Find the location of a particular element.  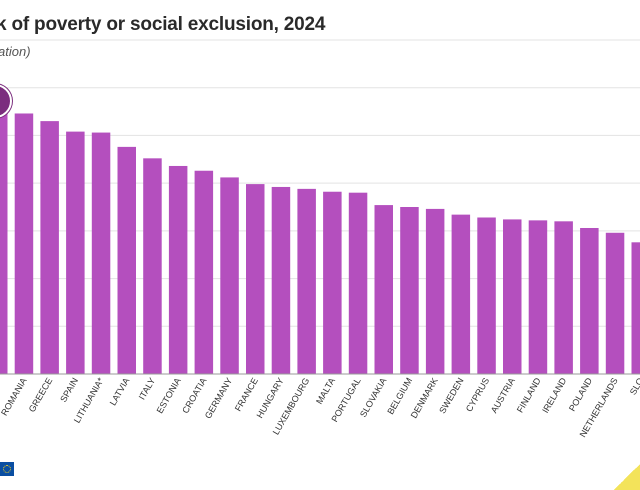

category-label: SLO is located at coordinates (634, 386).